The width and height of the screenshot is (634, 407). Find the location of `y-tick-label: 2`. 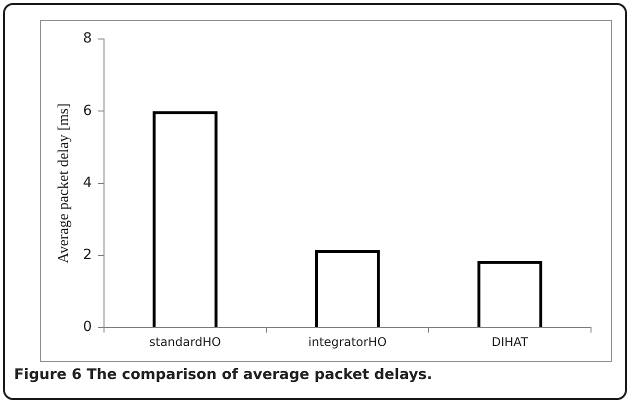

y-tick-label: 2 is located at coordinates (87, 255).